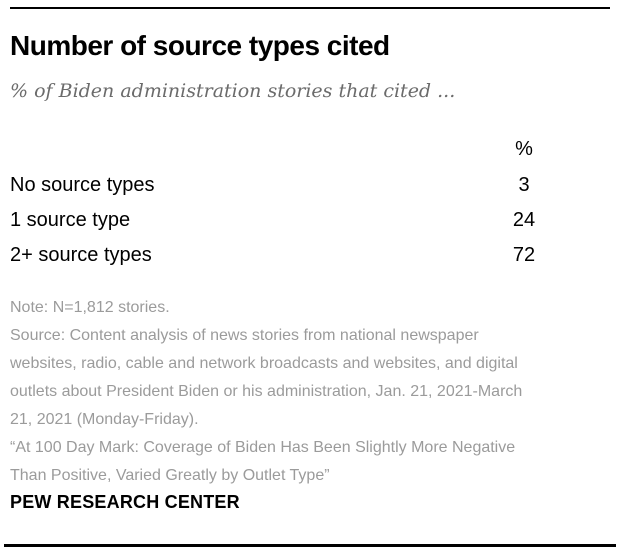 This screenshot has width=620, height=558. I want to click on row-label: 2+ source types, so click(81, 255).